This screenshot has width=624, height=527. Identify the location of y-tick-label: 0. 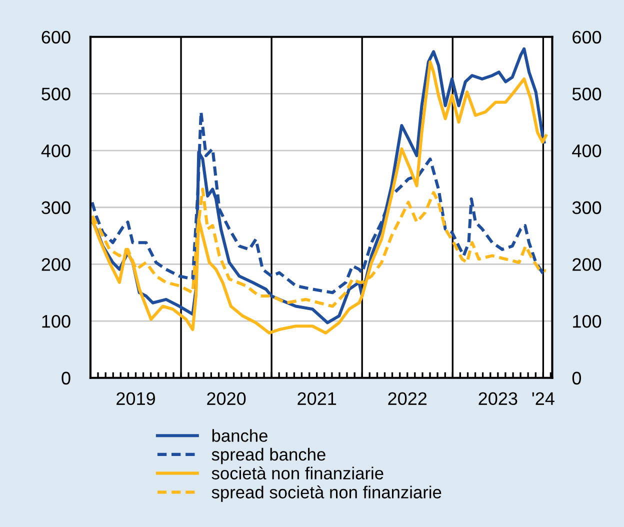
(66, 378).